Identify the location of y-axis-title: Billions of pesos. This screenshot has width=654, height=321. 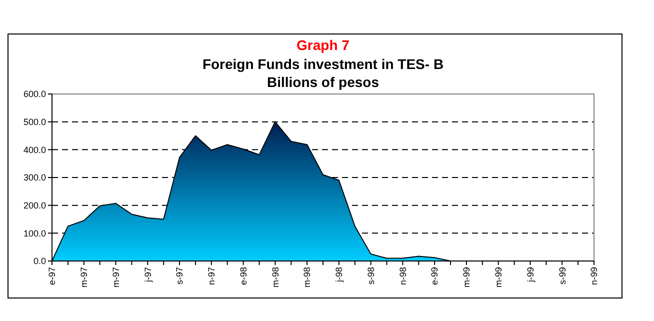
(323, 82).